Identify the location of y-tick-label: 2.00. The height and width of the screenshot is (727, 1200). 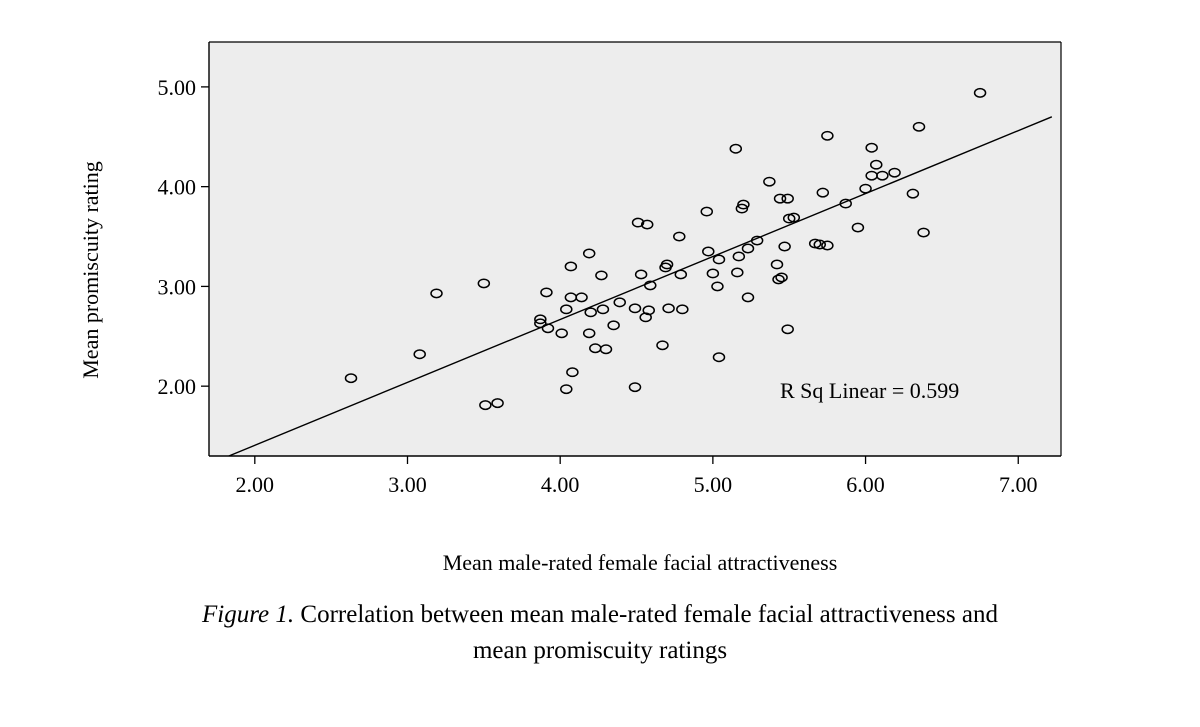
(177, 386).